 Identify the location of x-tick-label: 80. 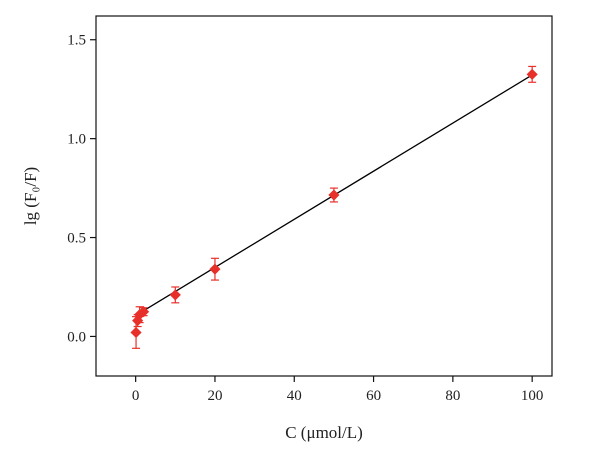
(452, 396).